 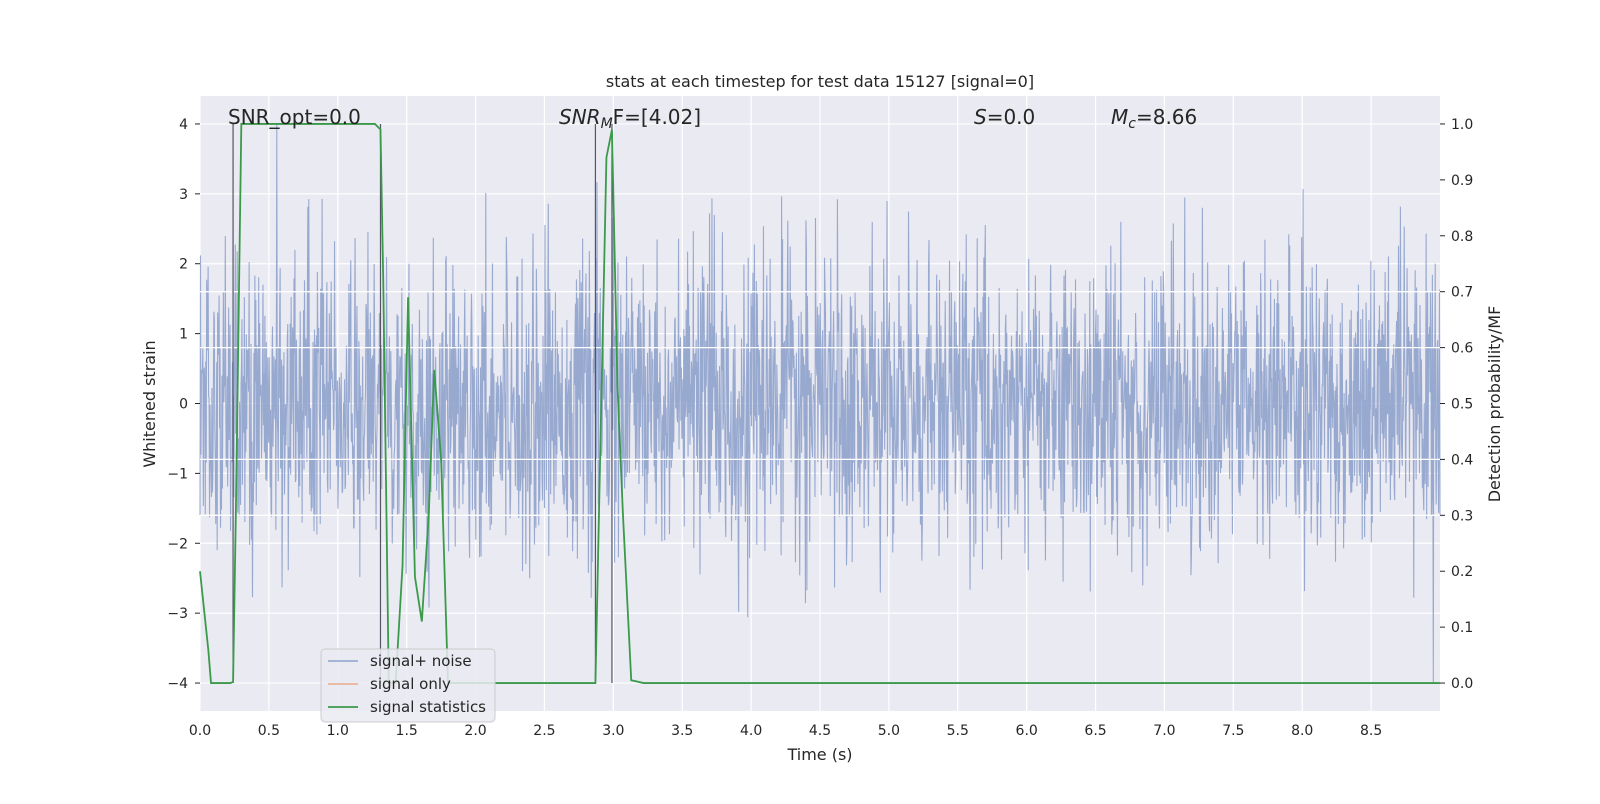 I want to click on snr-mf-rest: F=[4.02], so click(x=657, y=117).